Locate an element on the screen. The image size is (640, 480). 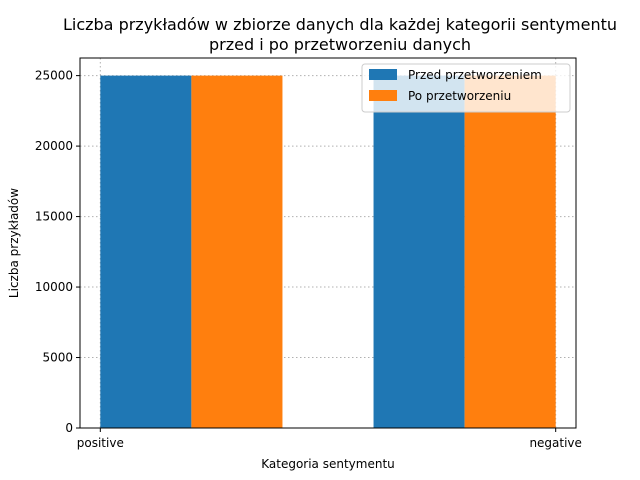
legend-swatch-after is located at coordinates (383, 95).